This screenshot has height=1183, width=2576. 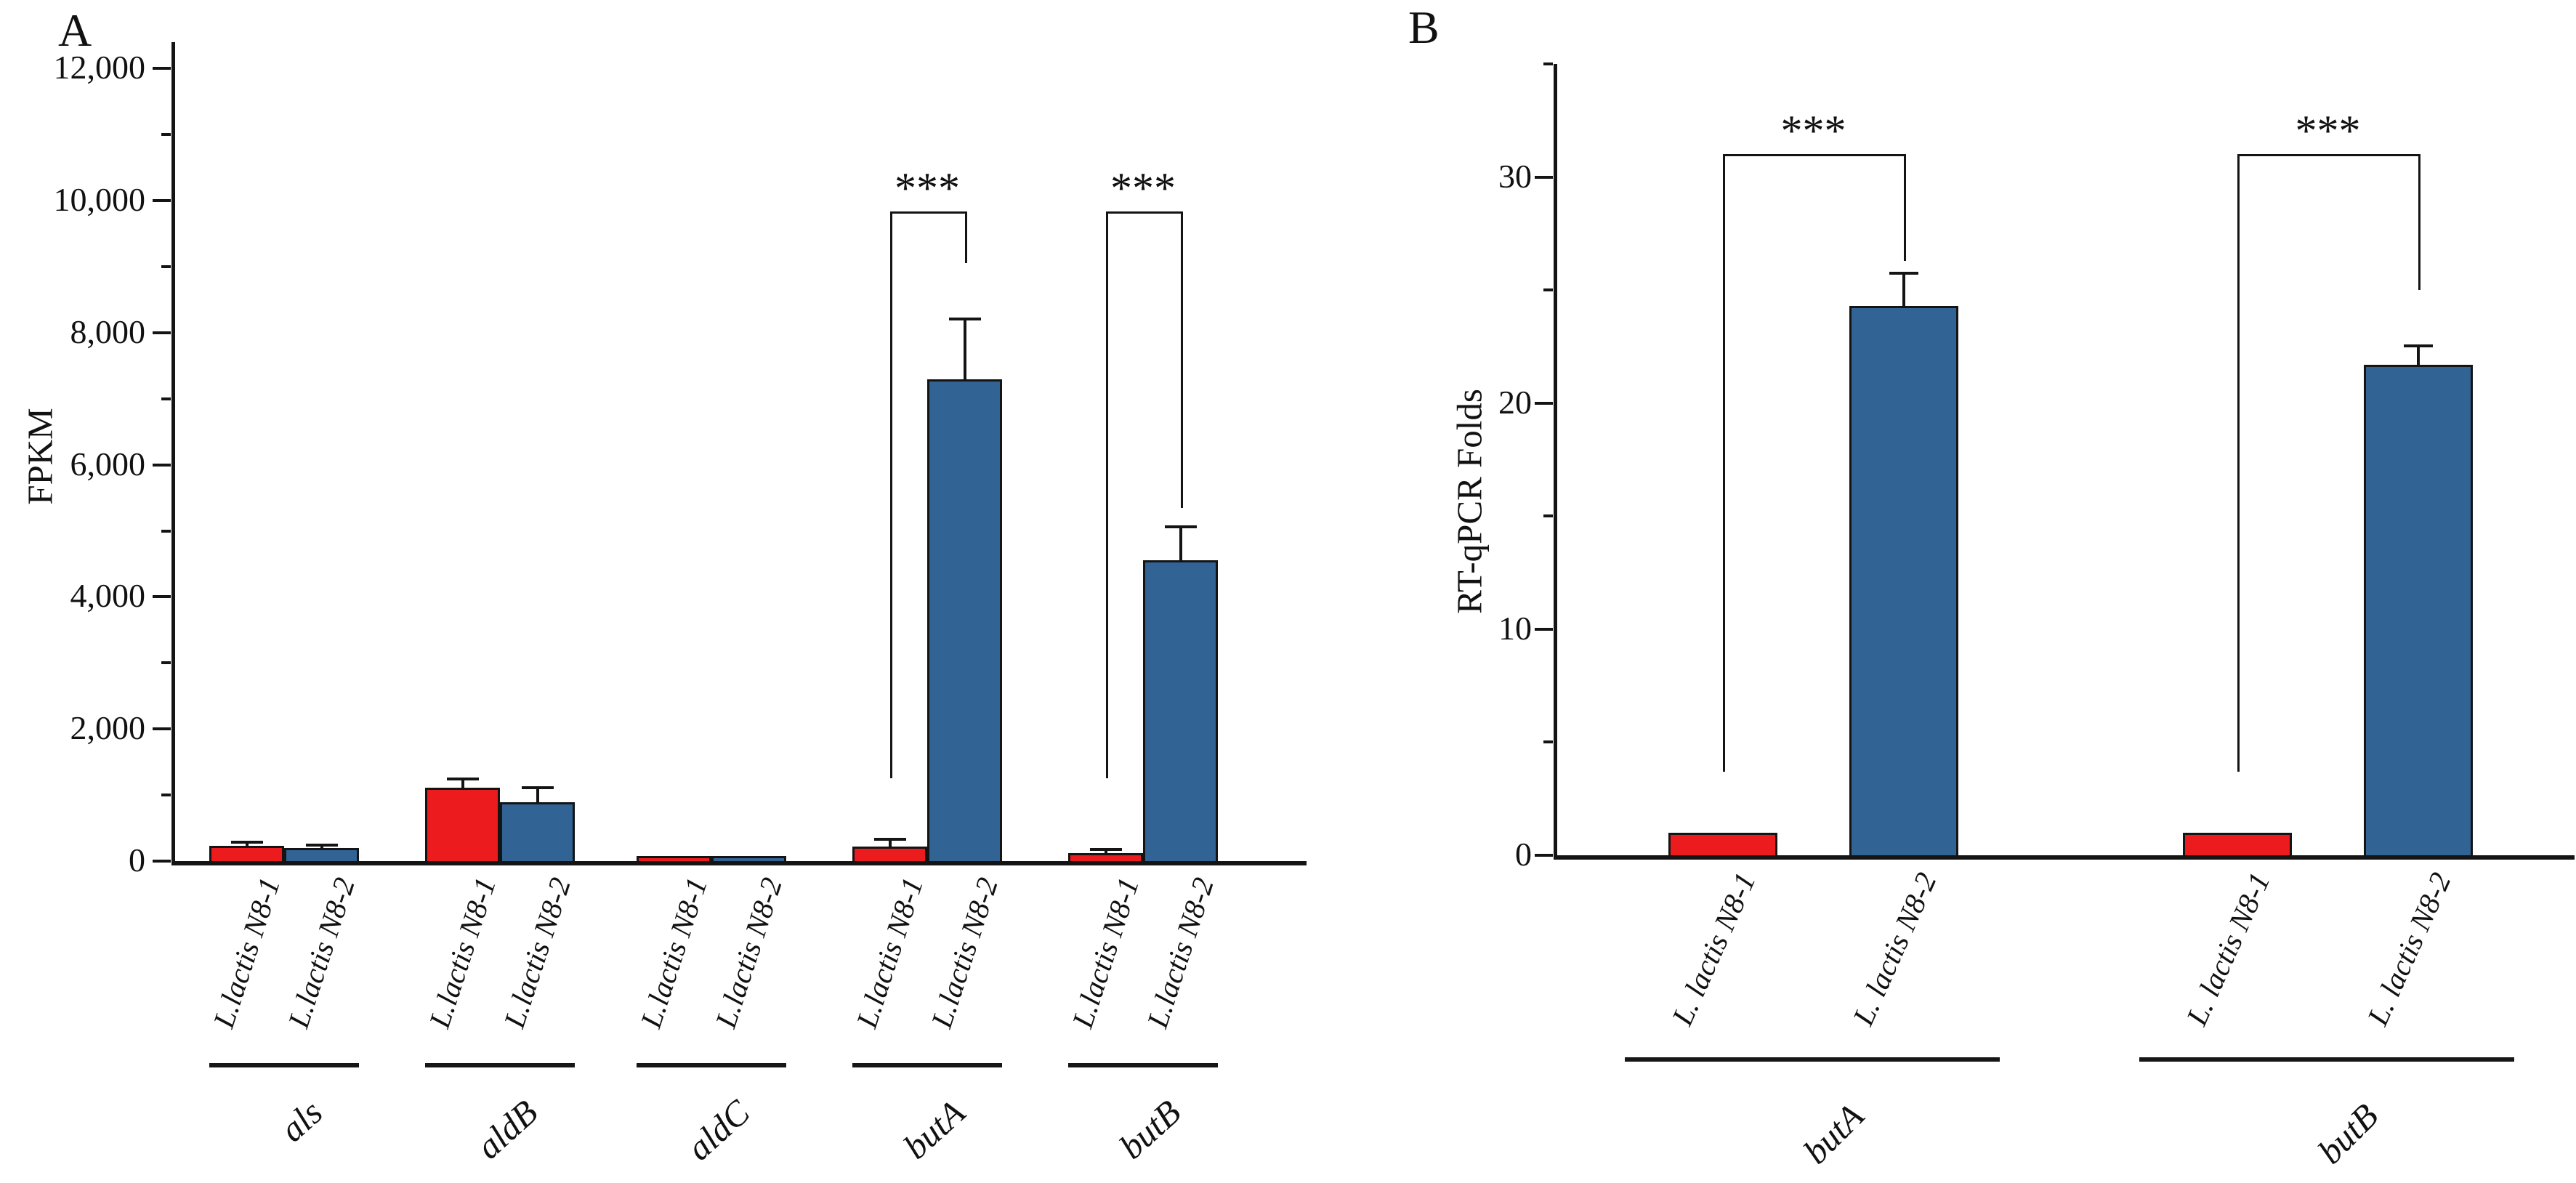 I want to click on y-tick-label: 20, so click(x=1515, y=402).